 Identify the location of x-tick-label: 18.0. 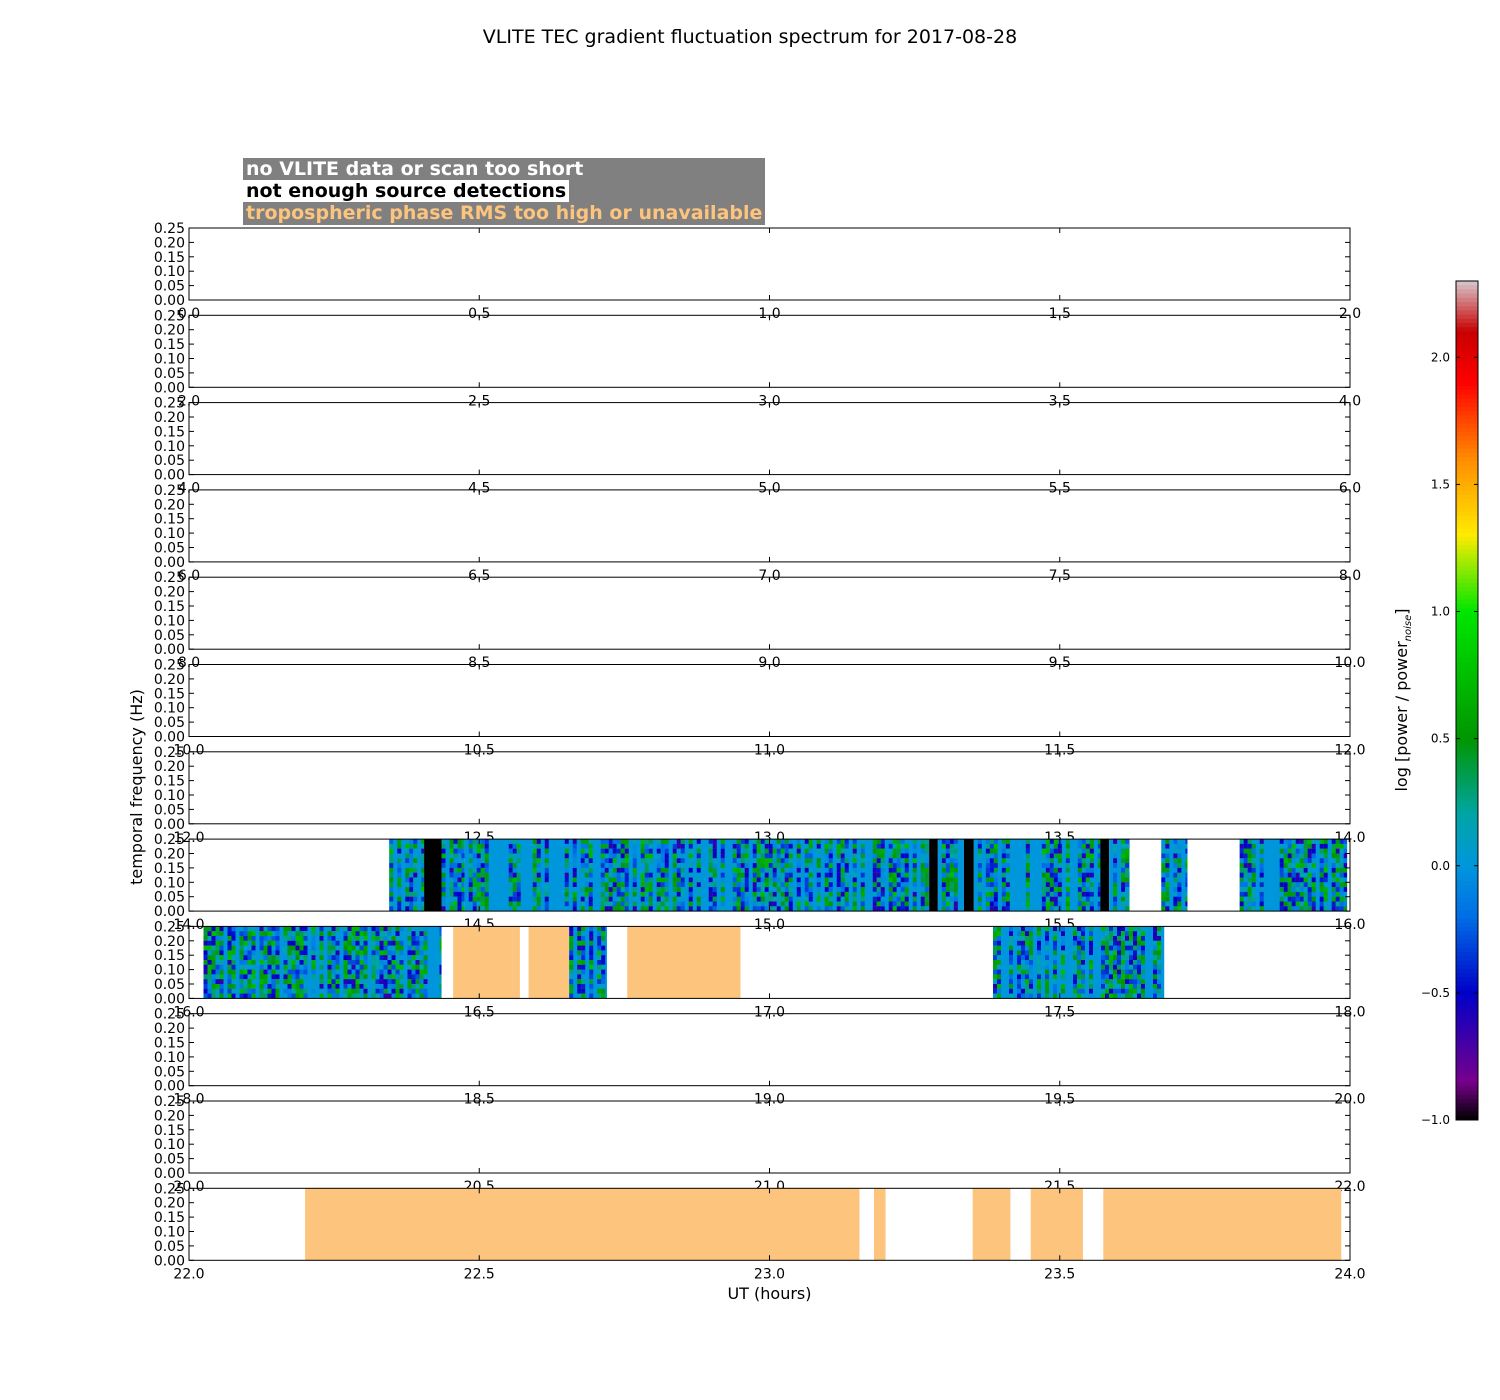
(188, 1100).